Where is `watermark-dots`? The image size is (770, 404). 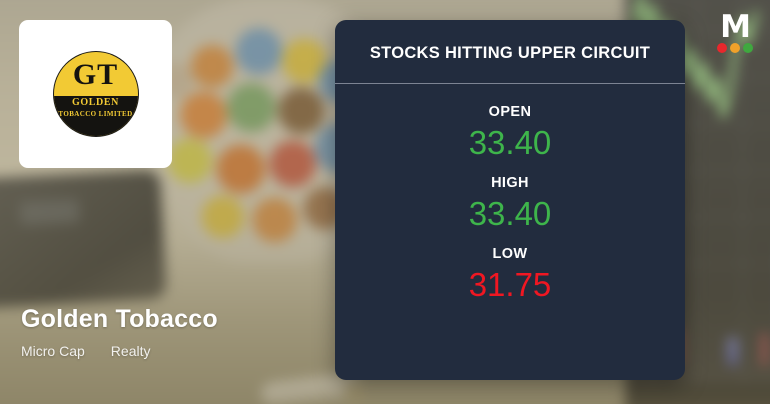 watermark-dots is located at coordinates (735, 47).